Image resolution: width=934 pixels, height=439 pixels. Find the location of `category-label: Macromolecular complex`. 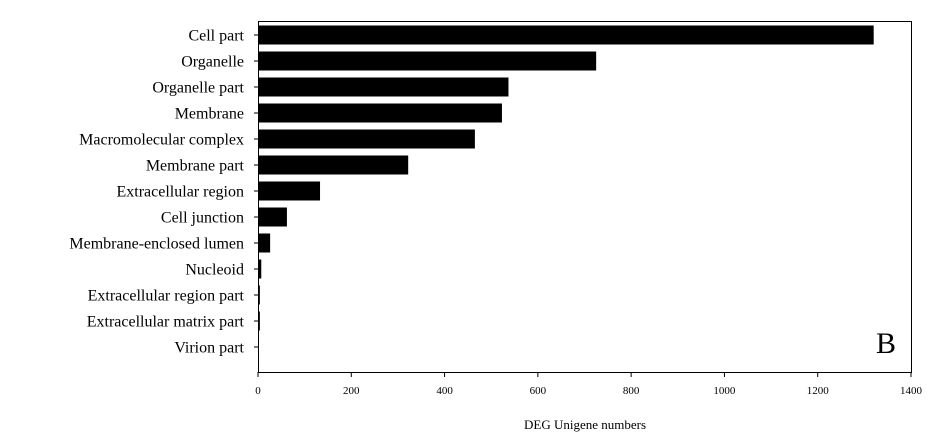

category-label: Macromolecular complex is located at coordinates (161, 140).